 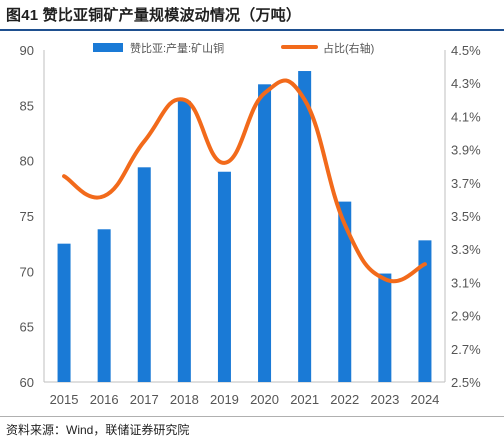 I want to click on x-tick-label: 2021, so click(x=304, y=399).